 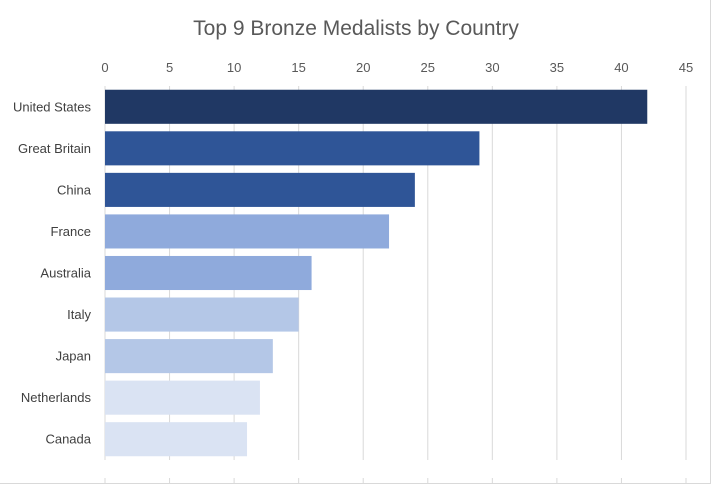 What do you see at coordinates (492, 67) in the screenshot?
I see `x-tick-label: 30` at bounding box center [492, 67].